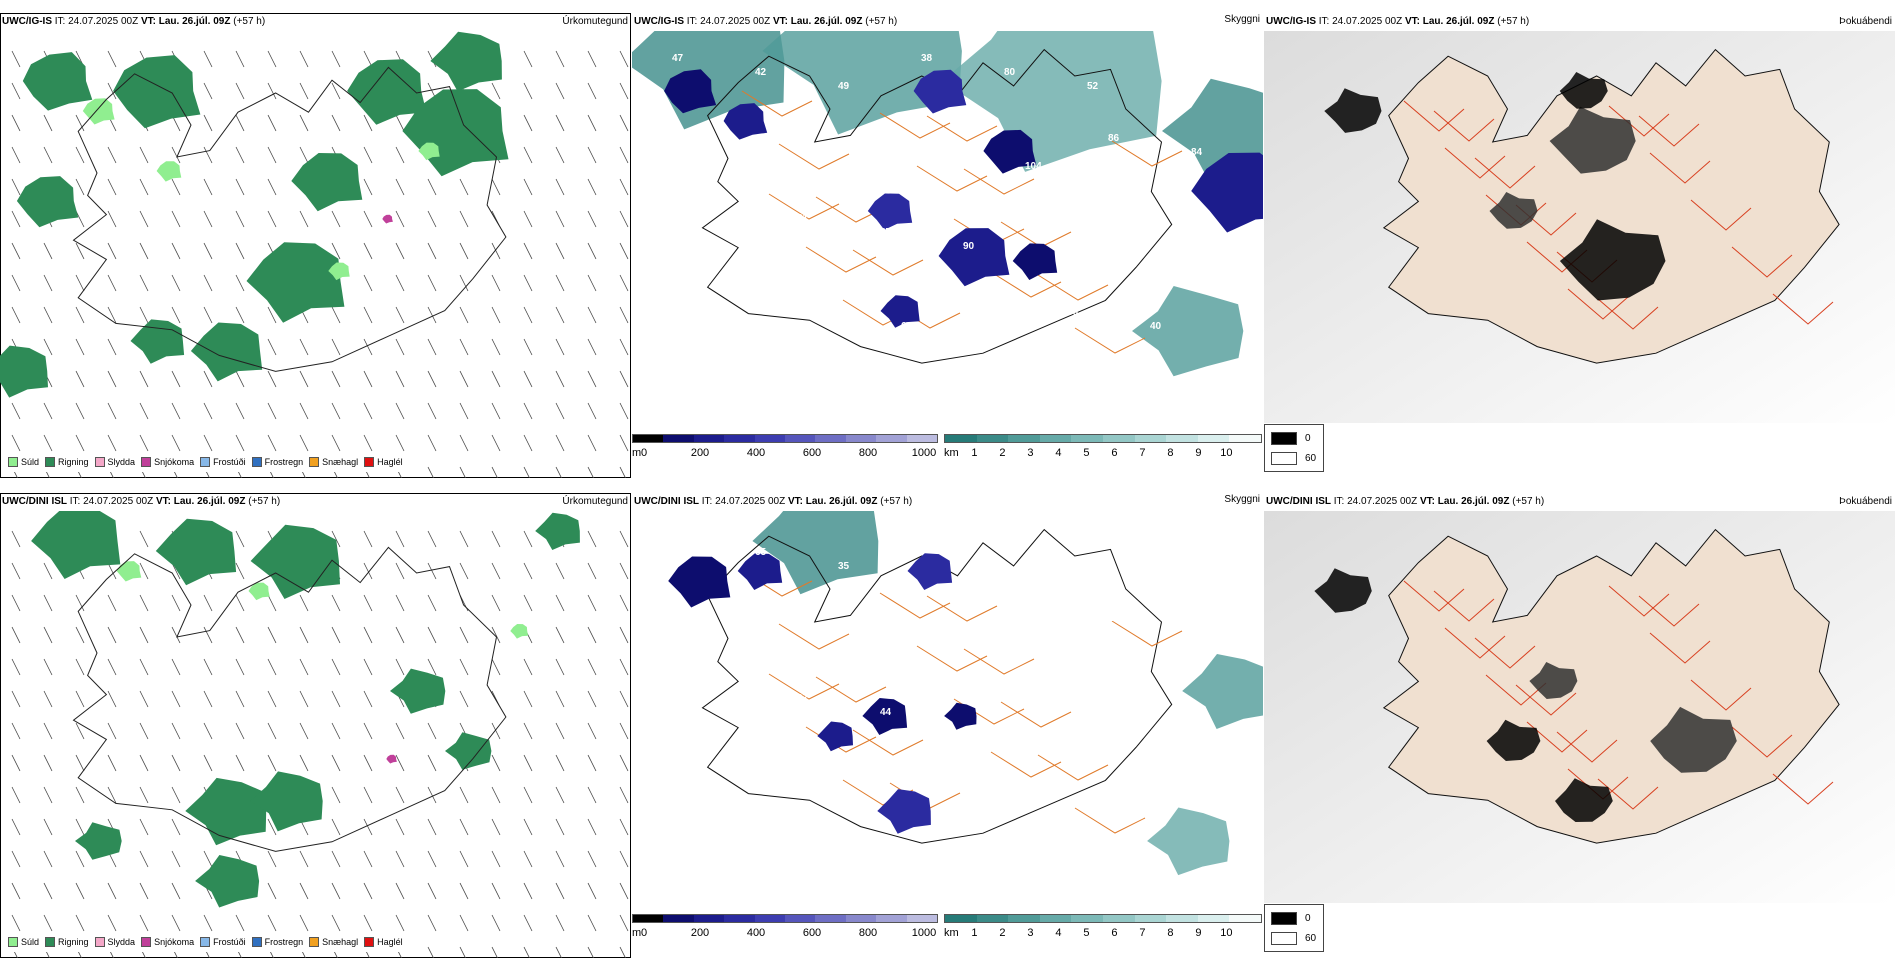 This screenshot has height=958, width=1900. I want to click on colorbar-tick-label: 3, so click(1030, 933).